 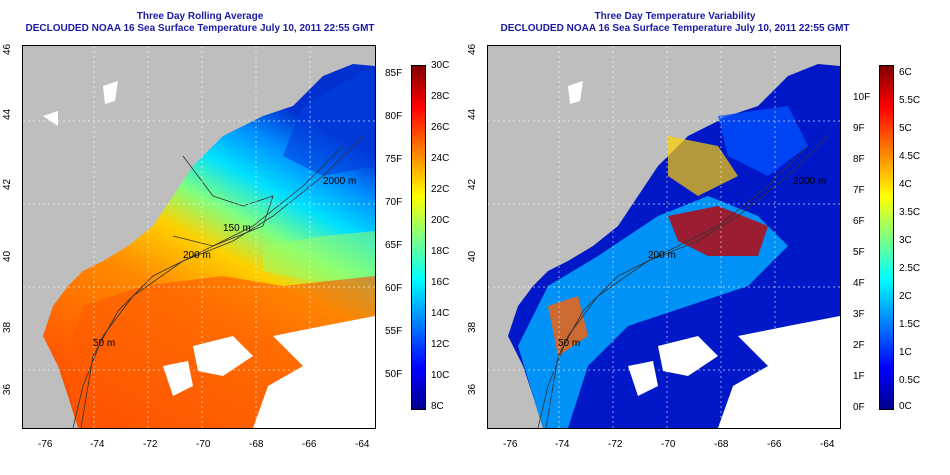 I want to click on colorbar-label-f: 10F, so click(x=862, y=97).